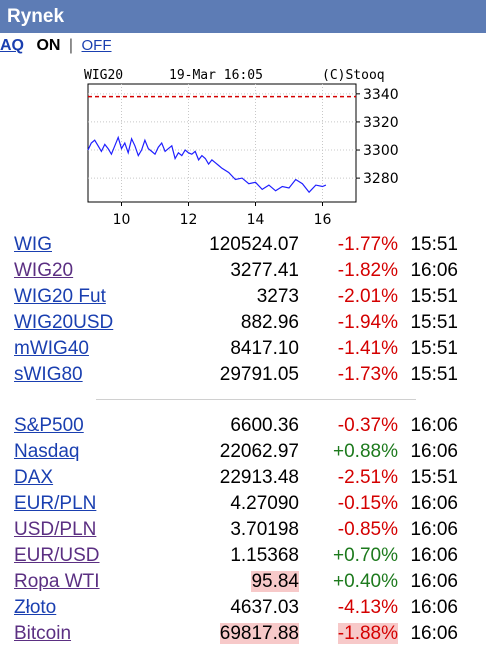  What do you see at coordinates (36, 16) in the screenshot?
I see `header-title: Rynek` at bounding box center [36, 16].